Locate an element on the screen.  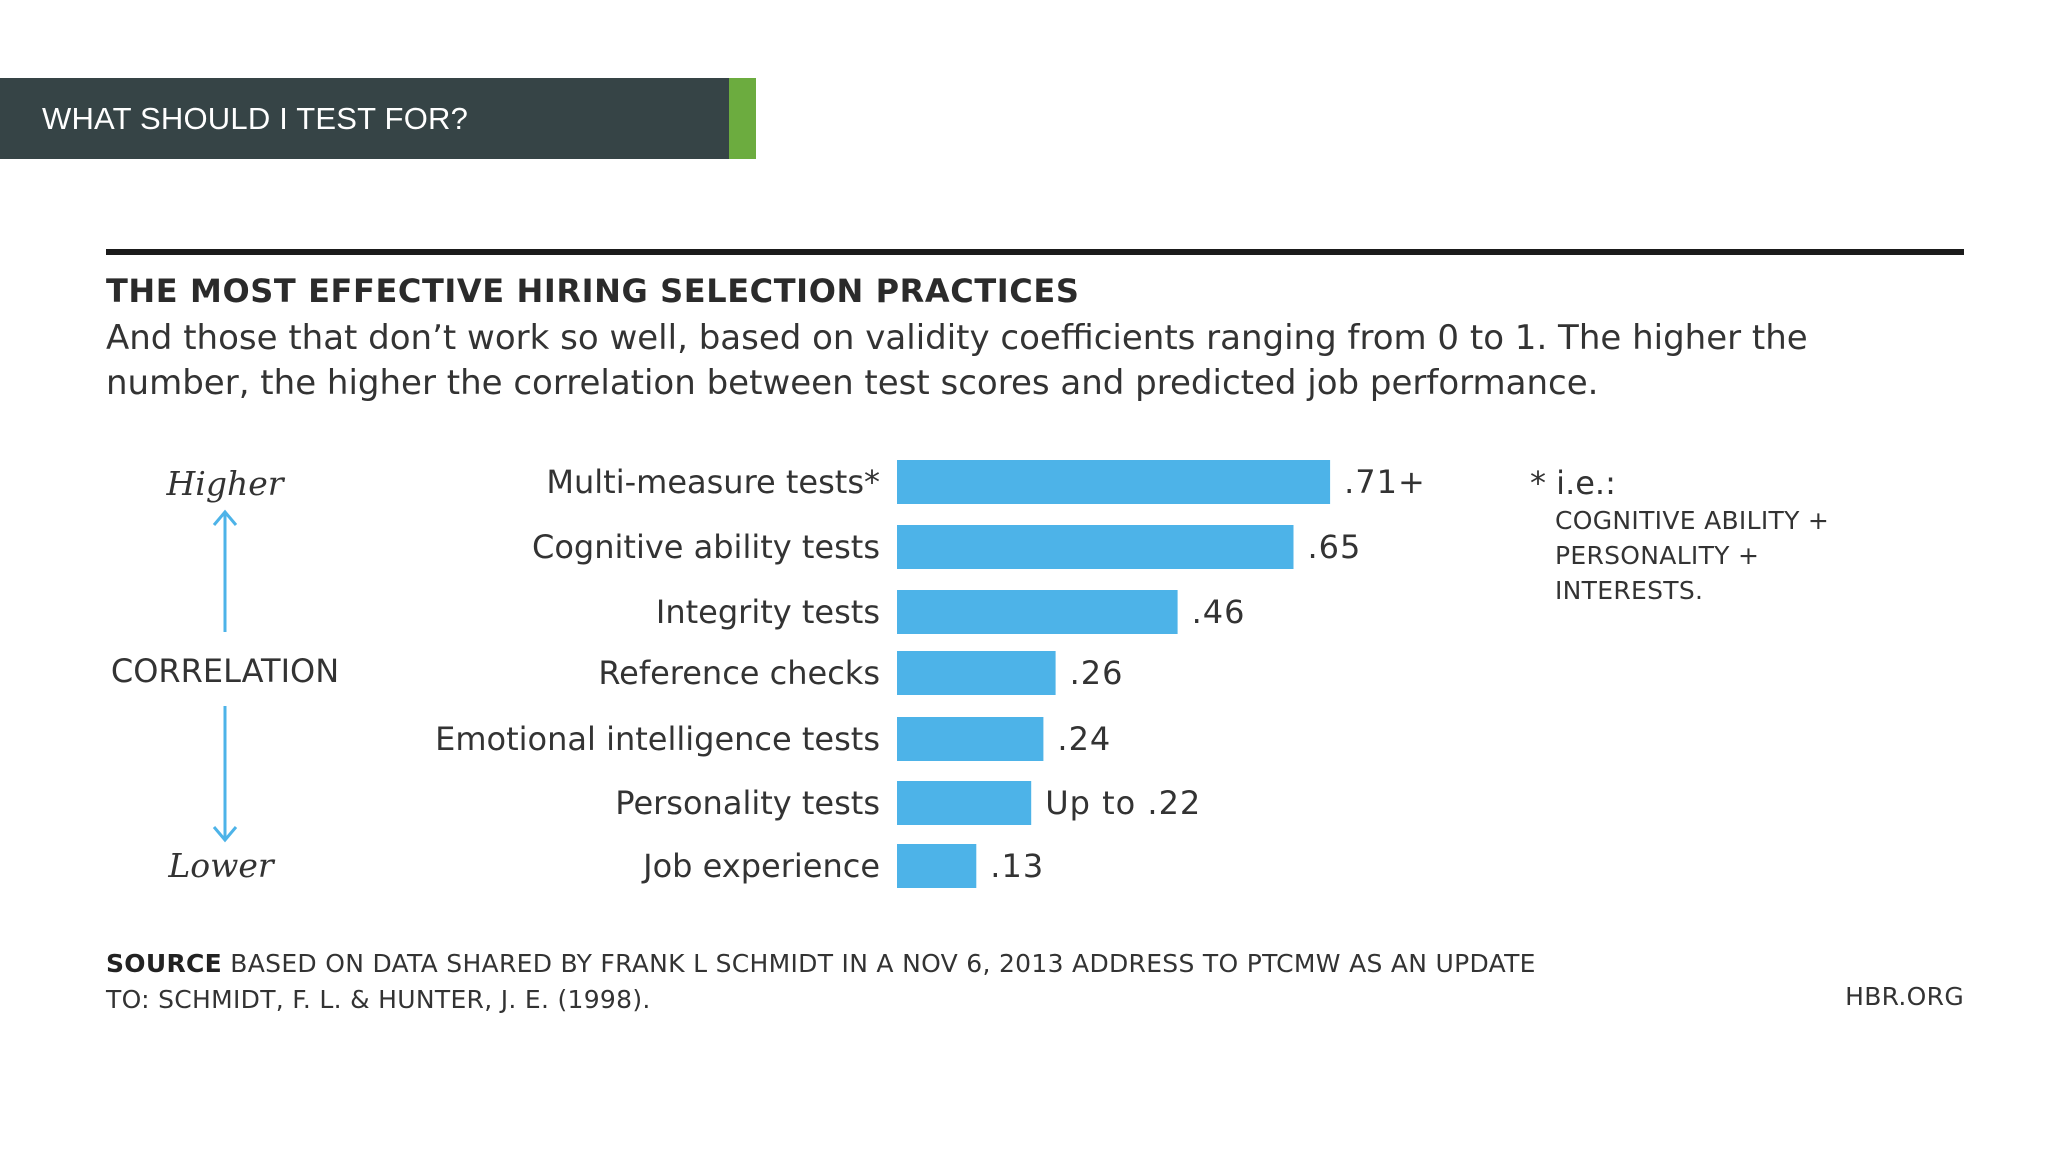
arrow-up-icon is located at coordinates (225, 517).